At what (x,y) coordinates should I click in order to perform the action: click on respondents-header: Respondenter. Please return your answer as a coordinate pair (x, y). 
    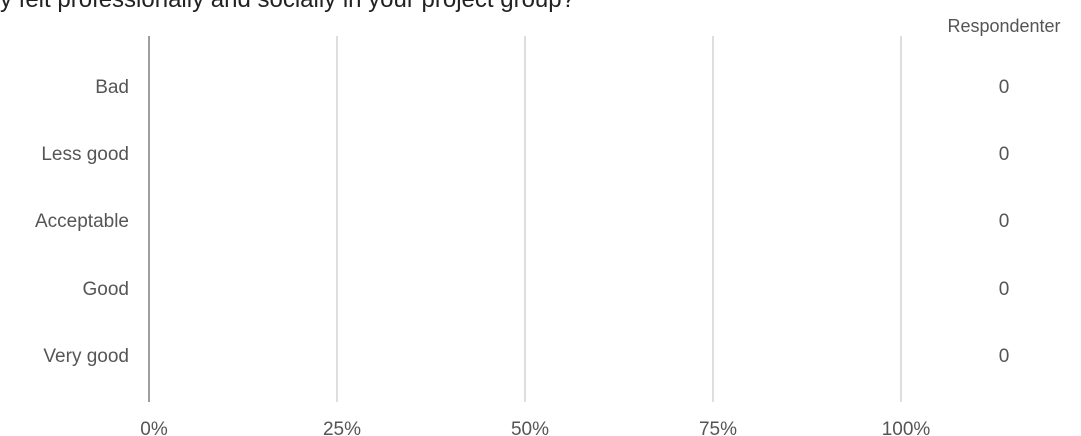
    Looking at the image, I should click on (1003, 26).